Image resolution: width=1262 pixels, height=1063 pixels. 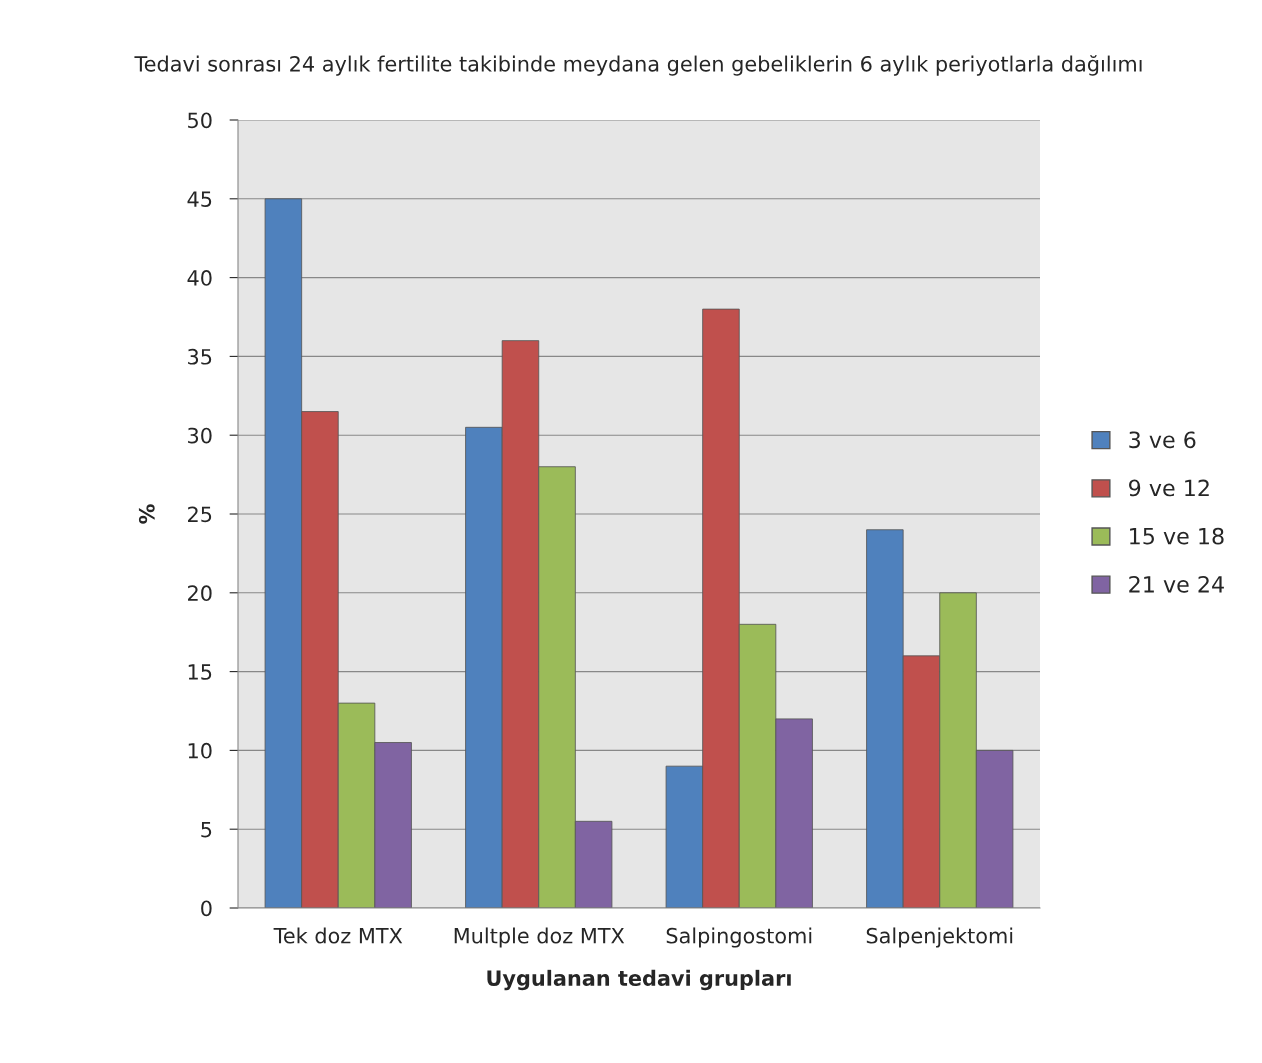 What do you see at coordinates (939, 937) in the screenshot?
I see `x-tick-label: Salpenjektomi` at bounding box center [939, 937].